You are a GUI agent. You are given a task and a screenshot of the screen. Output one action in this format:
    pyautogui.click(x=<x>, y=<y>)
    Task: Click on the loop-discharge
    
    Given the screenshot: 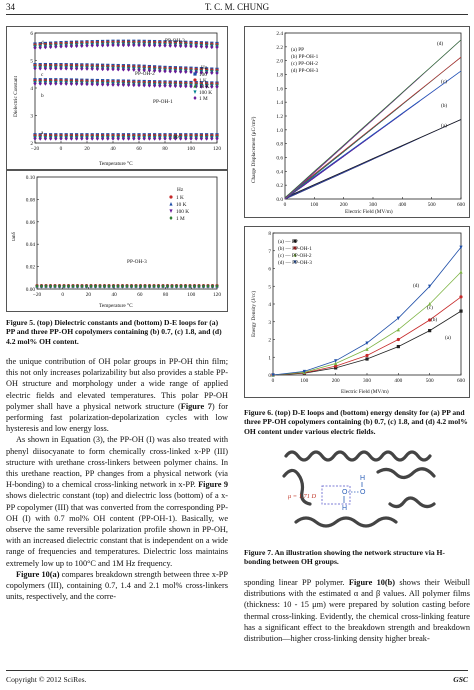 What is the action you would take?
    pyautogui.click(x=373, y=127)
    